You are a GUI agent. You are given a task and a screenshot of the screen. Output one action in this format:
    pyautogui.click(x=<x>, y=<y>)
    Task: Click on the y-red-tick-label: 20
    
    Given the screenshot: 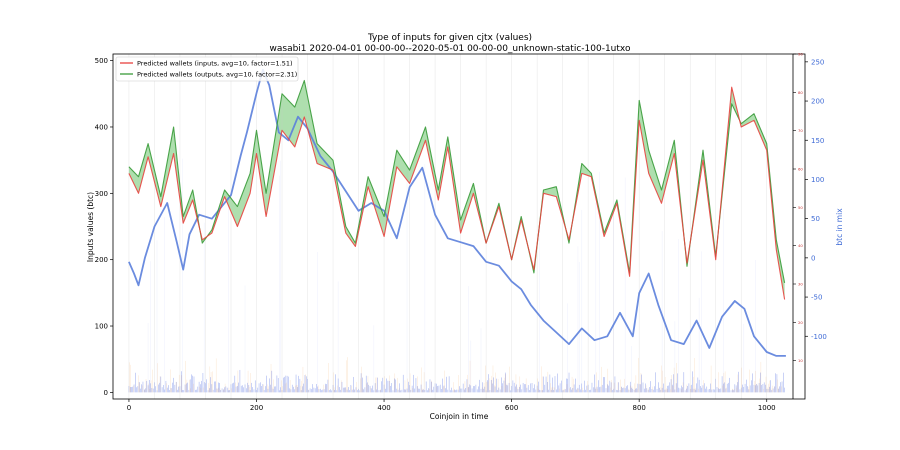 What is the action you would take?
    pyautogui.click(x=800, y=322)
    